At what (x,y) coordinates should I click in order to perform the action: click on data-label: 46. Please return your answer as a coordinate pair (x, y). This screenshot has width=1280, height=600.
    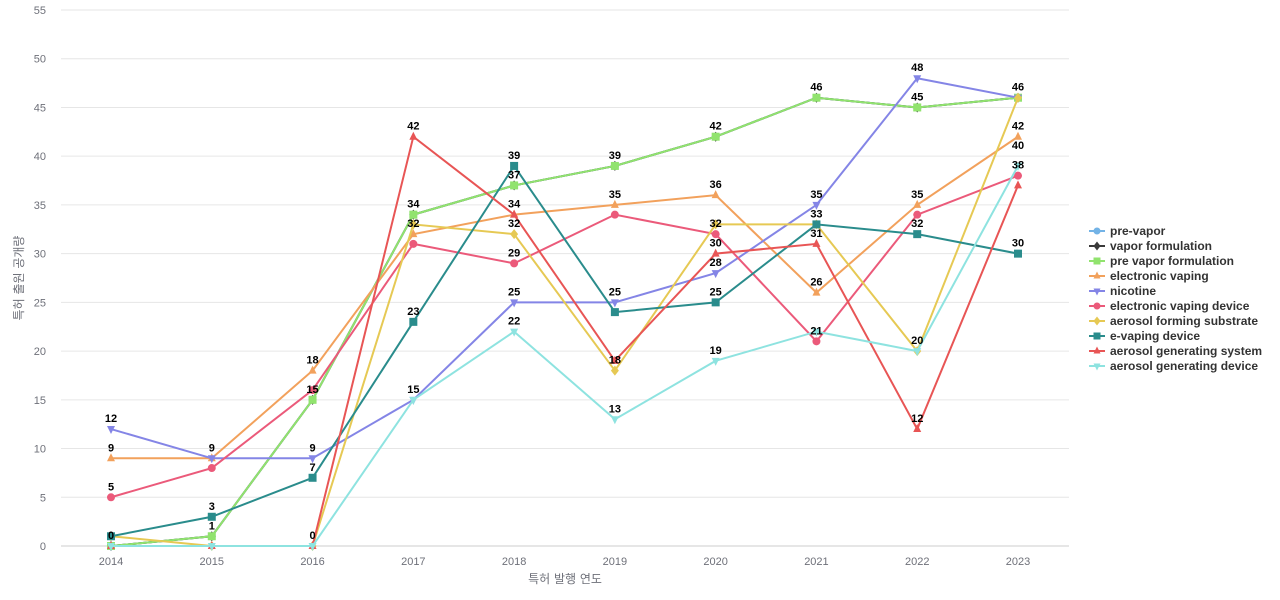
    Looking at the image, I should click on (816, 88).